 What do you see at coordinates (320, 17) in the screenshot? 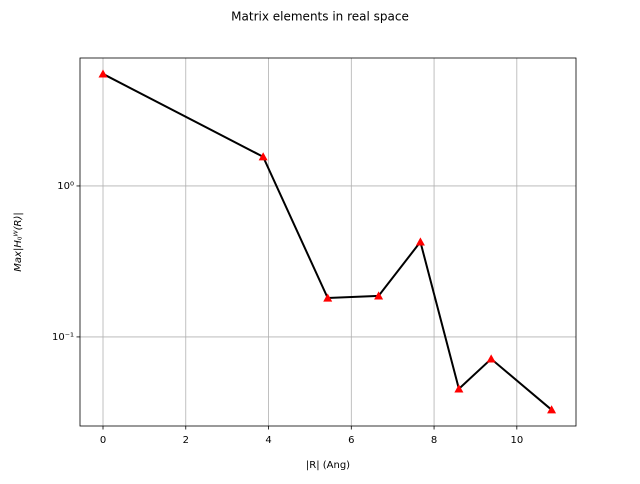
I see `chart-title: Matrix elements in real space` at bounding box center [320, 17].